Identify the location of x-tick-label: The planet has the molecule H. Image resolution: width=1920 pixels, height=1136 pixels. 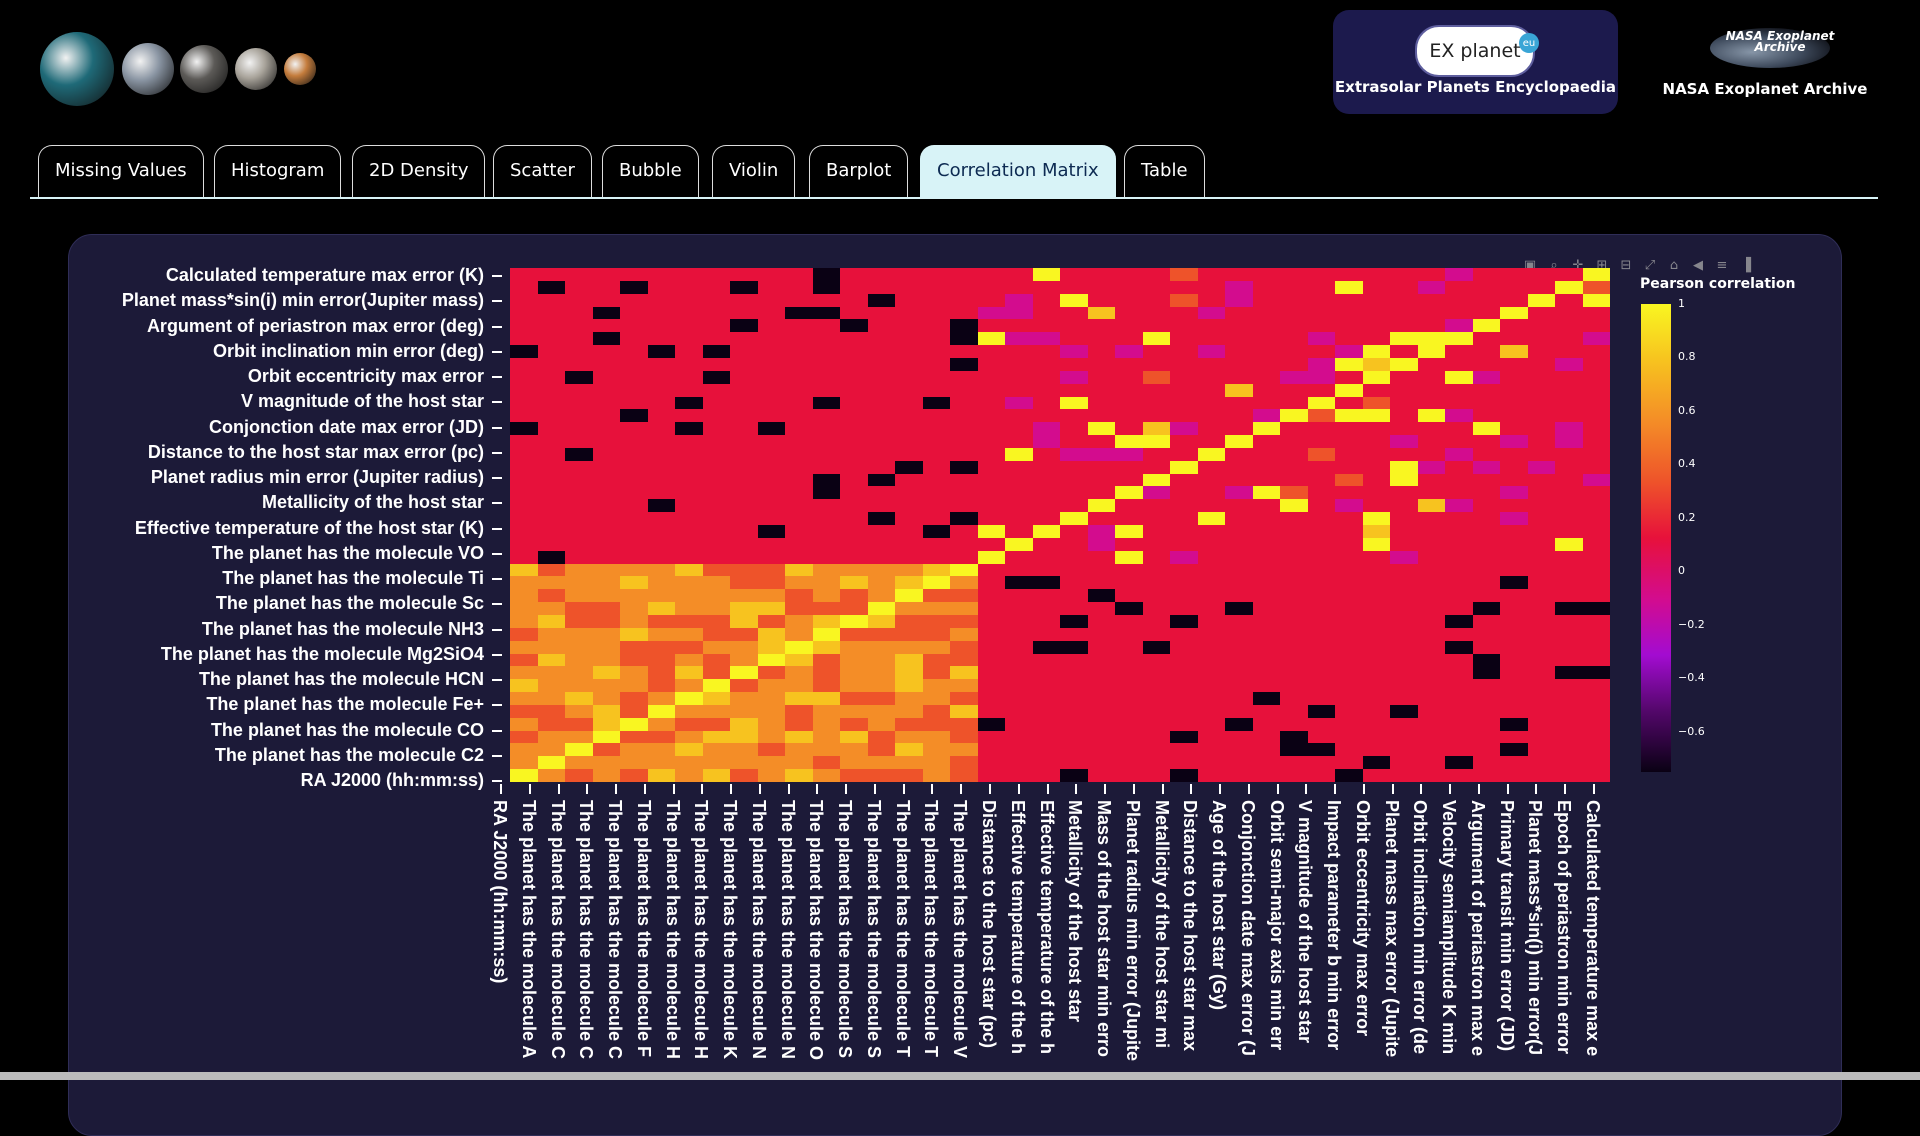
(701, 930).